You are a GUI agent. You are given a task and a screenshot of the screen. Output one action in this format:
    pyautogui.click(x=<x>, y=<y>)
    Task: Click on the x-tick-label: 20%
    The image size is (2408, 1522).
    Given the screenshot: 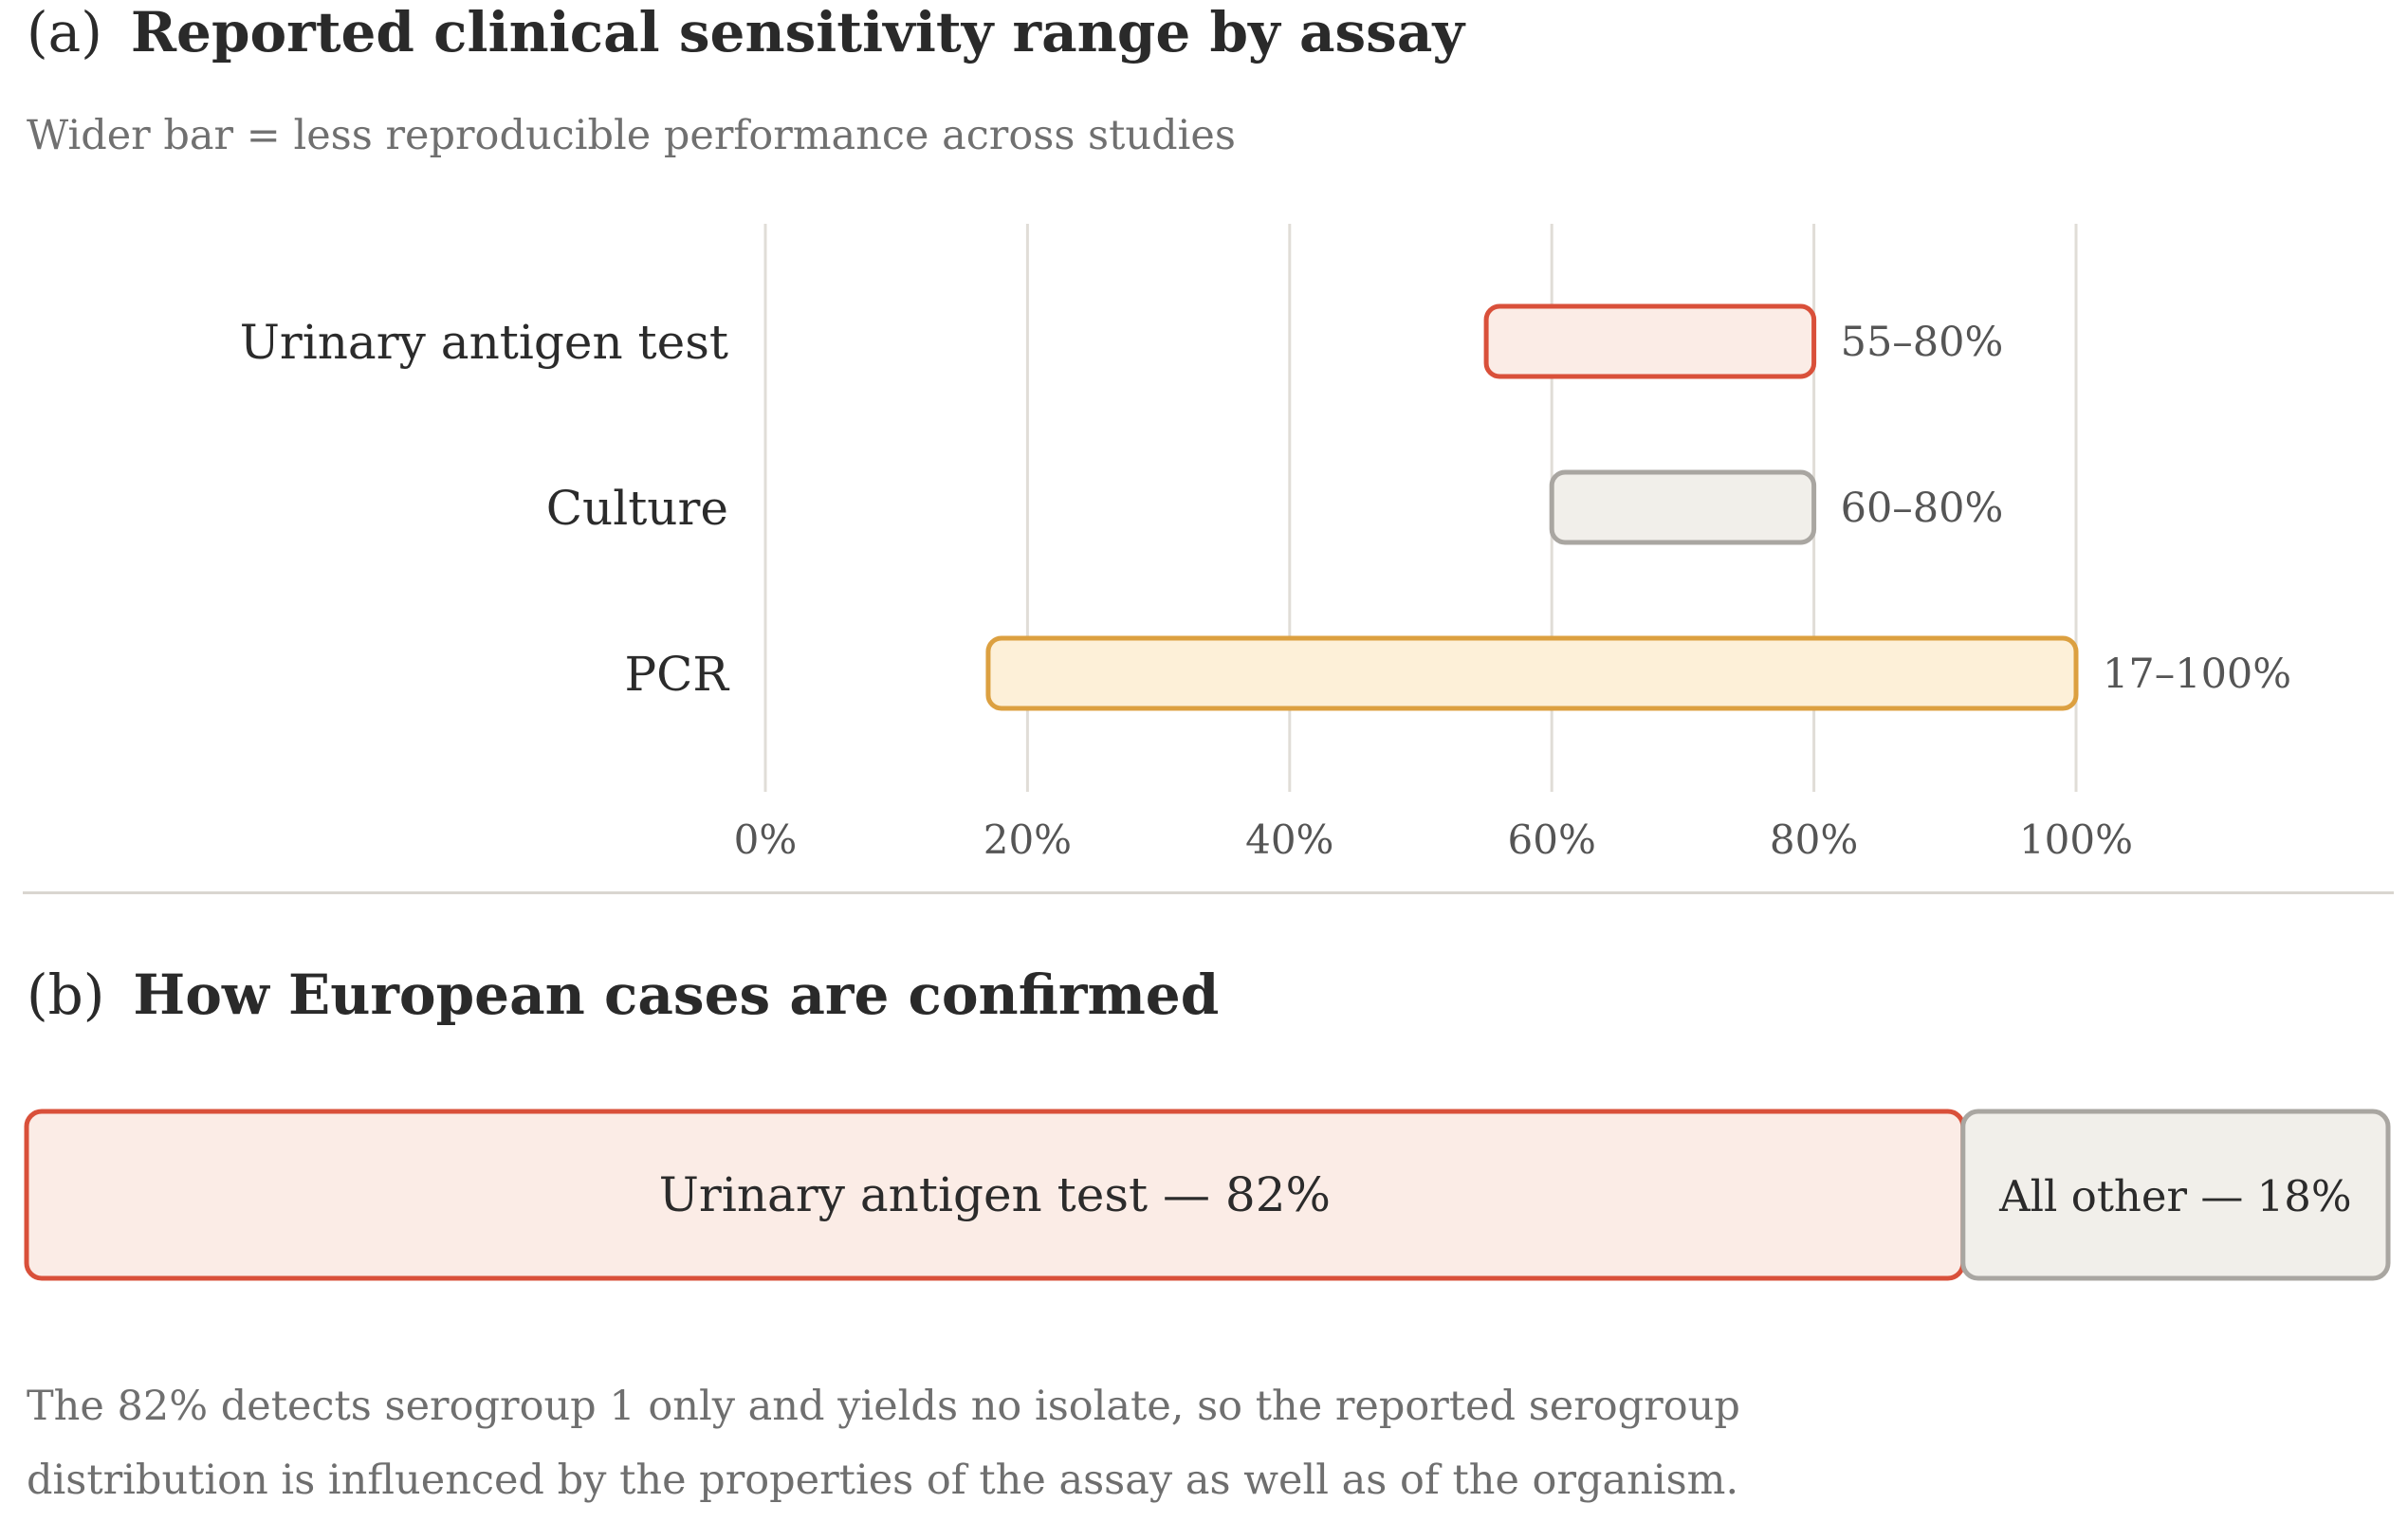 What is the action you would take?
    pyautogui.click(x=1028, y=839)
    